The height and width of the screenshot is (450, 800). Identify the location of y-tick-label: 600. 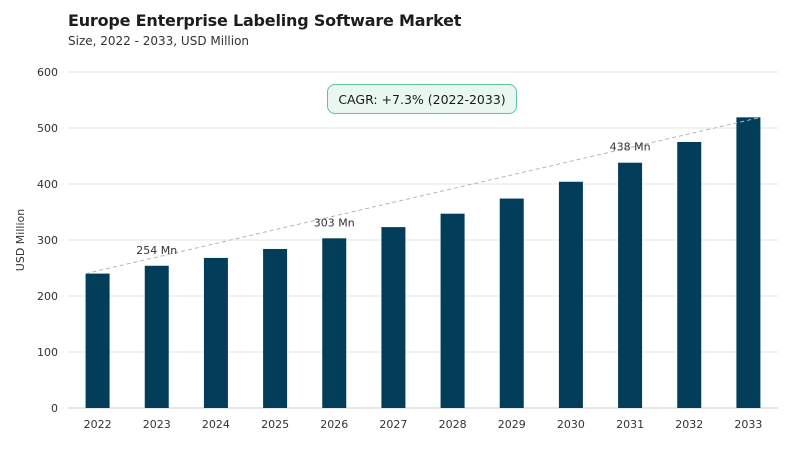
(47, 72).